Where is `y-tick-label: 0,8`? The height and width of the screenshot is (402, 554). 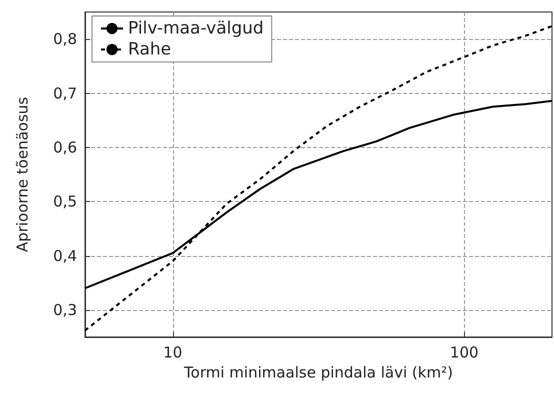
y-tick-label: 0,8 is located at coordinates (65, 39).